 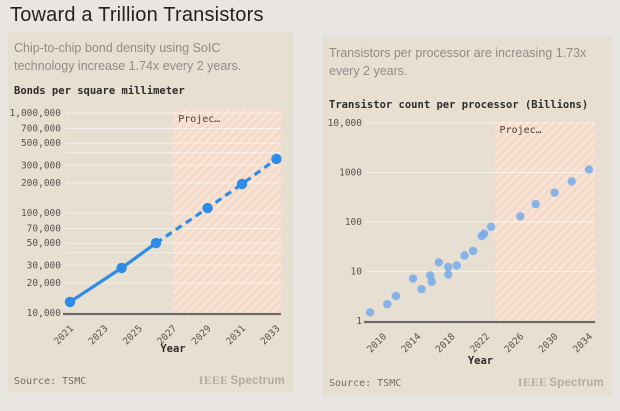 What do you see at coordinates (353, 222) in the screenshot?
I see `svg-text: 100` at bounding box center [353, 222].